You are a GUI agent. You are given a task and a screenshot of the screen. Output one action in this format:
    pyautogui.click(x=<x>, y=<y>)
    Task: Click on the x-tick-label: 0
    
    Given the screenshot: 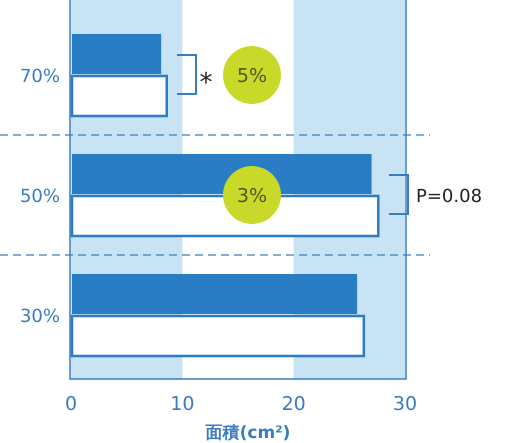 What is the action you would take?
    pyautogui.click(x=71, y=404)
    